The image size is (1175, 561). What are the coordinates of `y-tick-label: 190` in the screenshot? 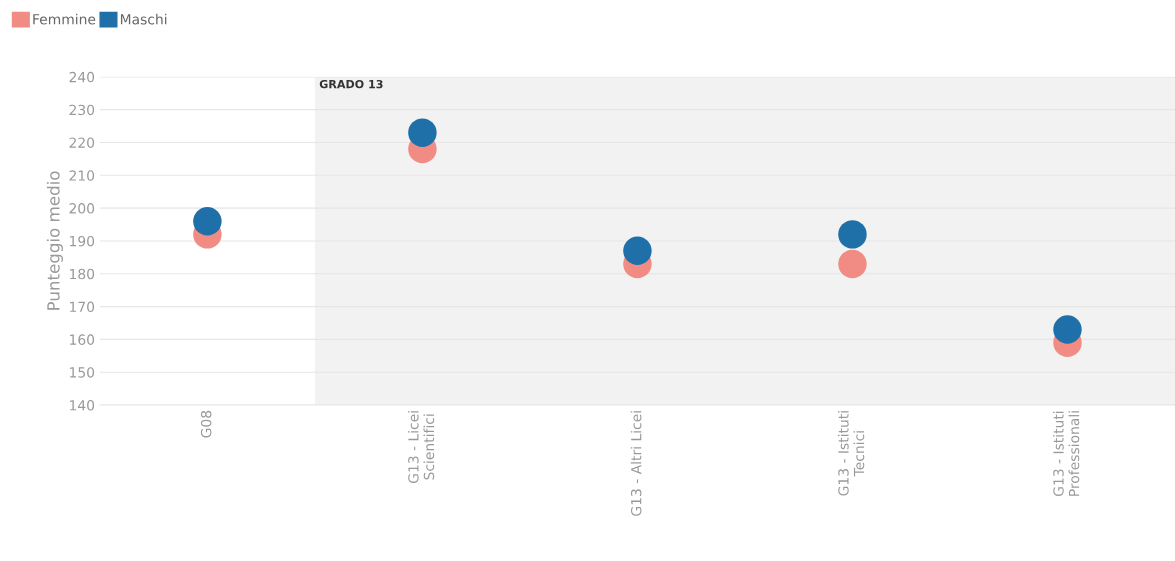 It's located at (82, 241).